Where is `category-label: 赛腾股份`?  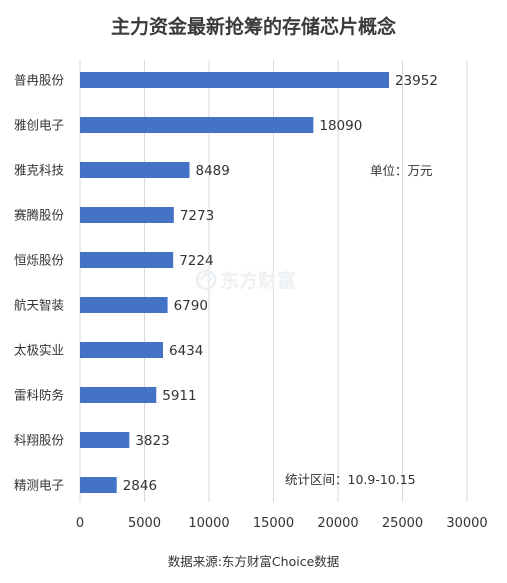
category-label: 赛腾股份 is located at coordinates (39, 215).